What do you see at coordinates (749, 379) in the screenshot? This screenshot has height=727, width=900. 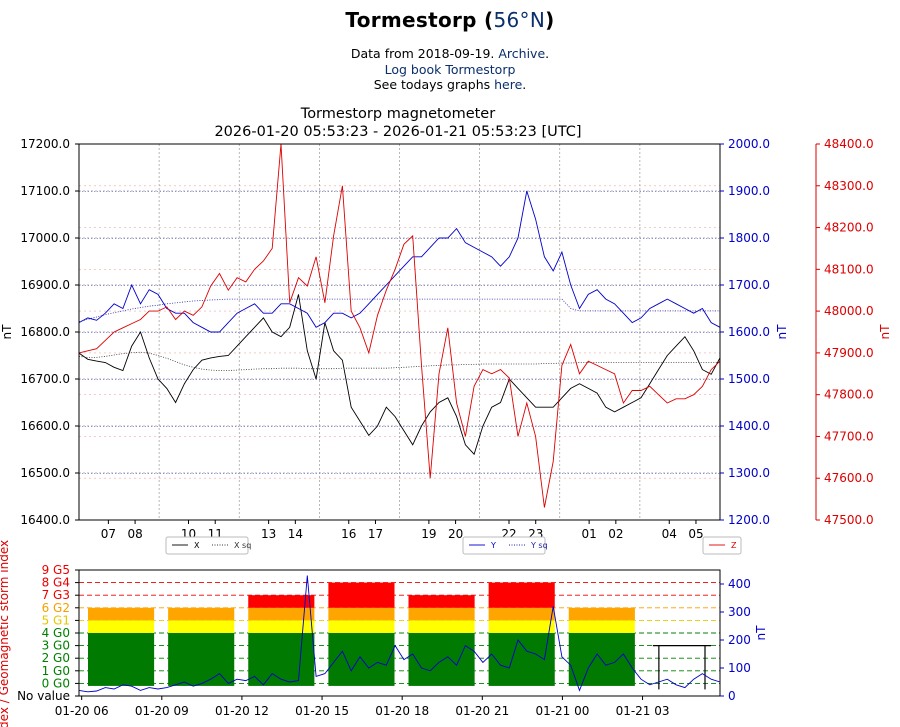 I see `mid-tick-label: 1500.0` at bounding box center [749, 379].